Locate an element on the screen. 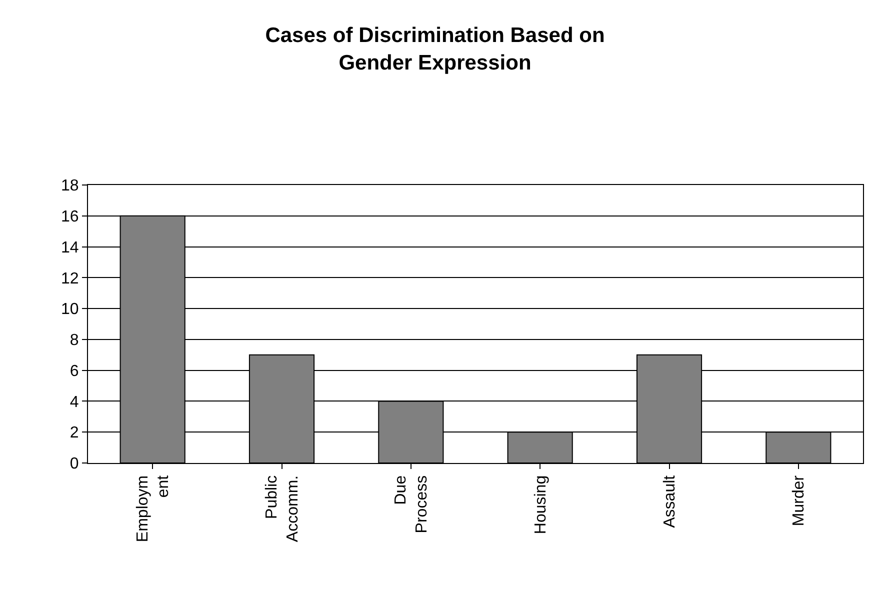 The height and width of the screenshot is (601, 870). y-tick-label: 8 is located at coordinates (74, 341).